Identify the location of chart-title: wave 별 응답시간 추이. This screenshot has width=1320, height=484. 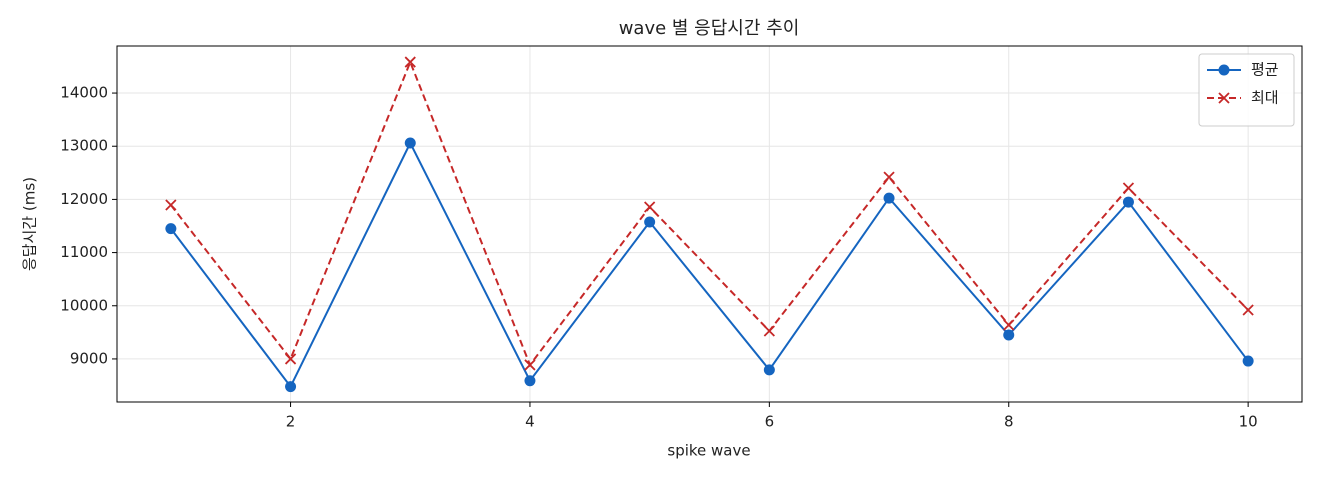
(709, 28).